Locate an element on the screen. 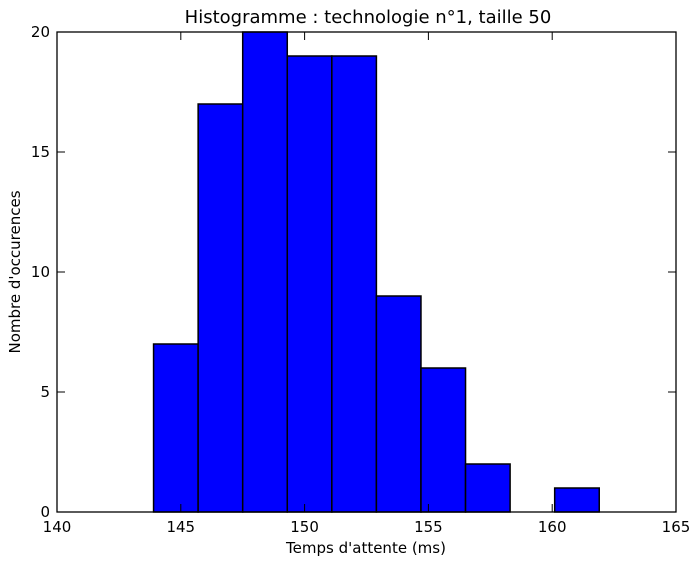 The image size is (700, 564). x-tick-label-0: 140 is located at coordinates (57, 527).